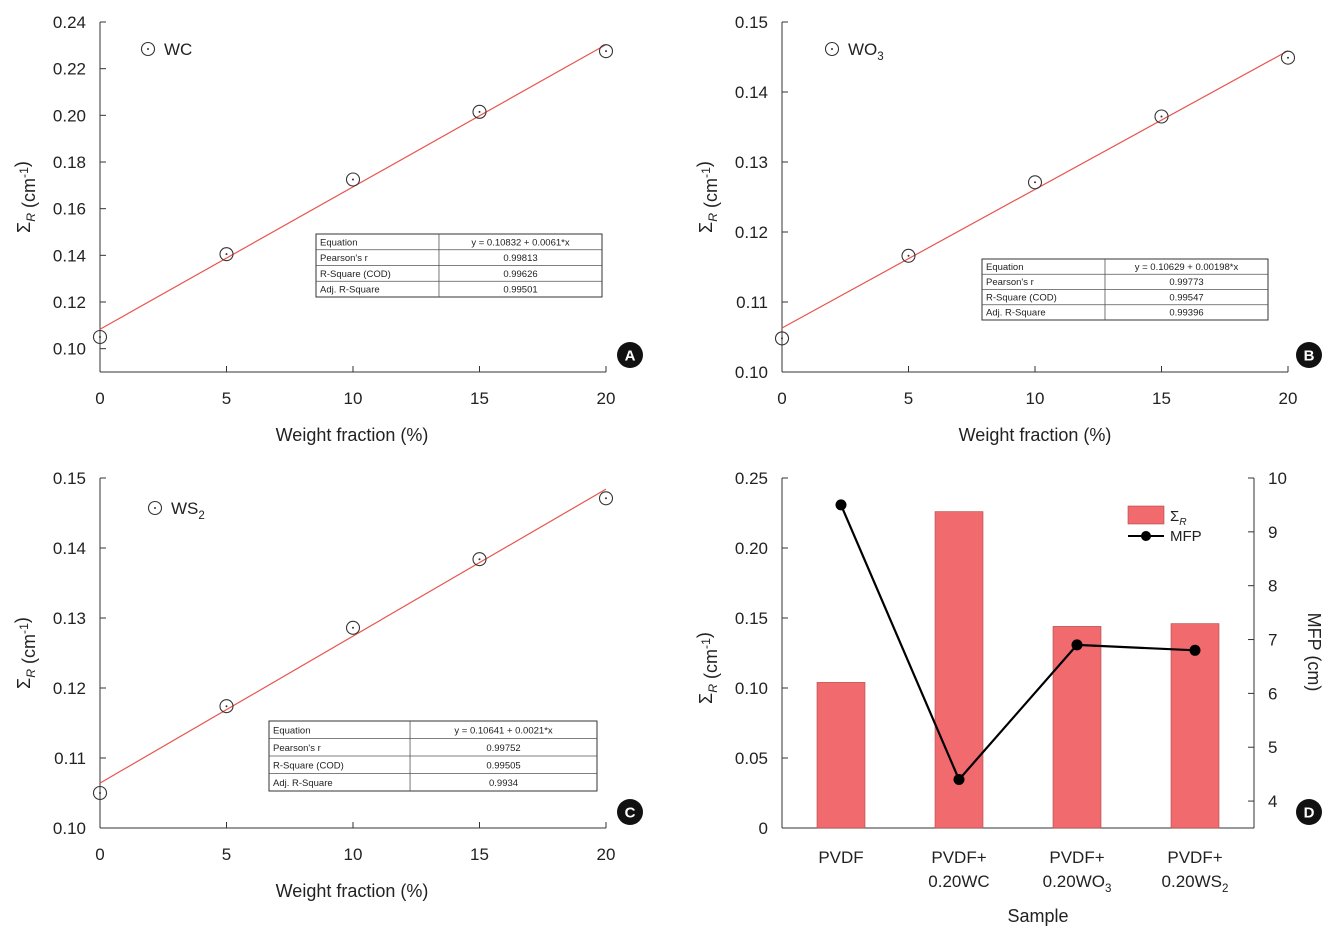 The width and height of the screenshot is (1322, 926). Describe the element at coordinates (866, 51) in the screenshot. I see `legend-label: WO3` at that location.